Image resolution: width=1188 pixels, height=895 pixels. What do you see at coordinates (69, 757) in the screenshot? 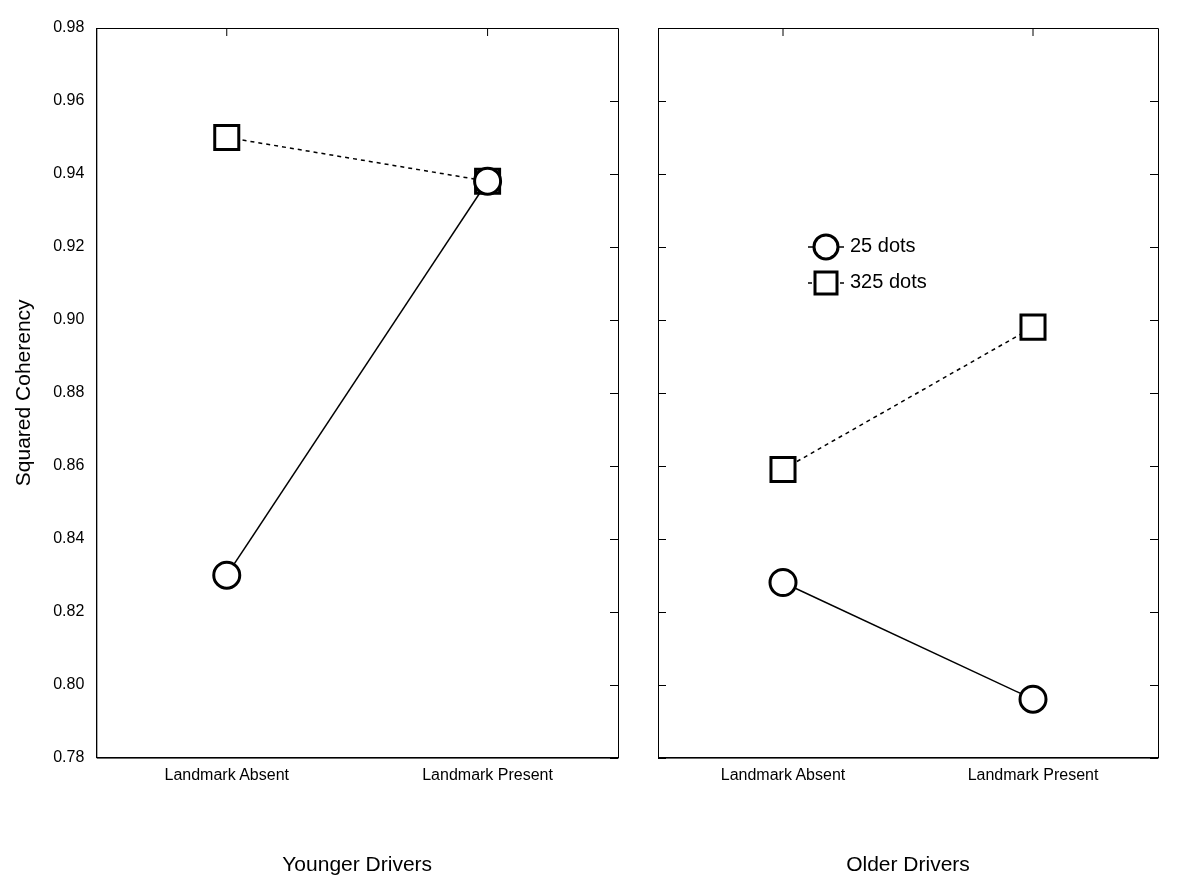
I see `y-tick-label: 0.78` at bounding box center [69, 757].